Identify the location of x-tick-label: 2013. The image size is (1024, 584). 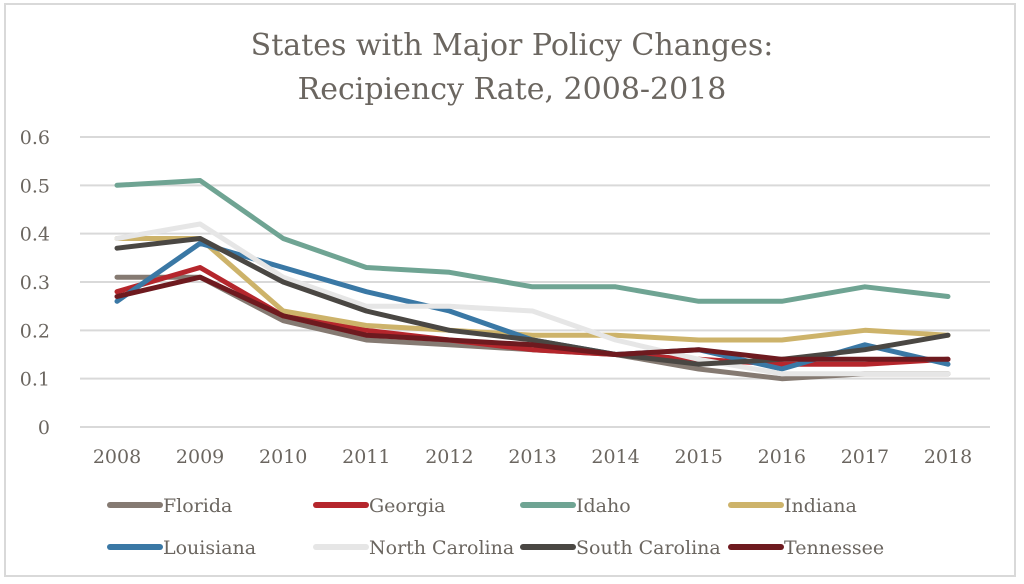
(532, 457).